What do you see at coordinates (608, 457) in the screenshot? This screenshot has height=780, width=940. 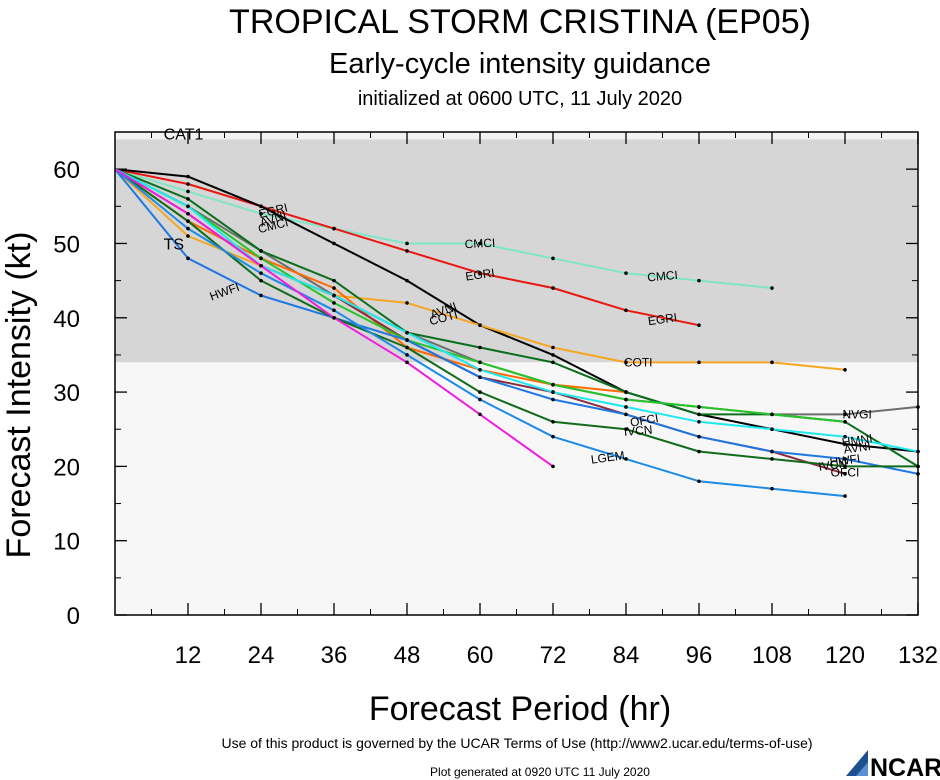 I see `series-label-lgem: LGEM` at bounding box center [608, 457].